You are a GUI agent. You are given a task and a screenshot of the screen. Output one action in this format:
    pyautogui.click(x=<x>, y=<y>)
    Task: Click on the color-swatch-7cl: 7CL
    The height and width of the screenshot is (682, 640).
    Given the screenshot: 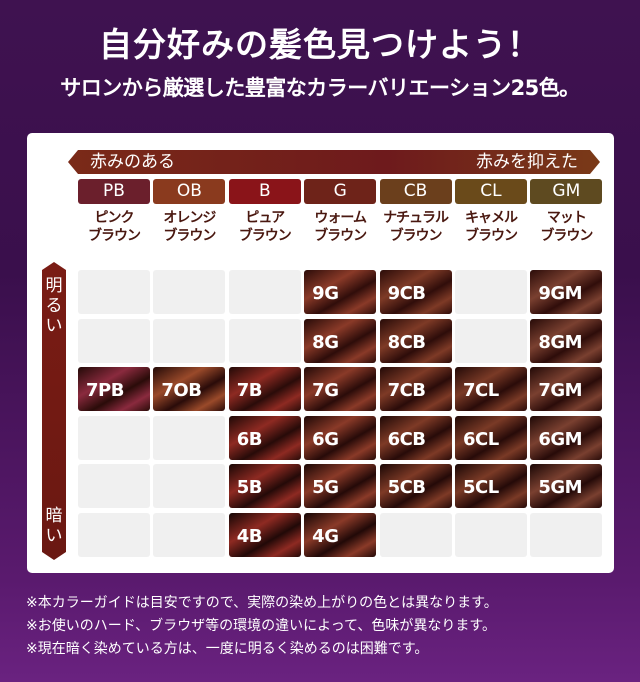 What is the action you would take?
    pyautogui.click(x=491, y=389)
    